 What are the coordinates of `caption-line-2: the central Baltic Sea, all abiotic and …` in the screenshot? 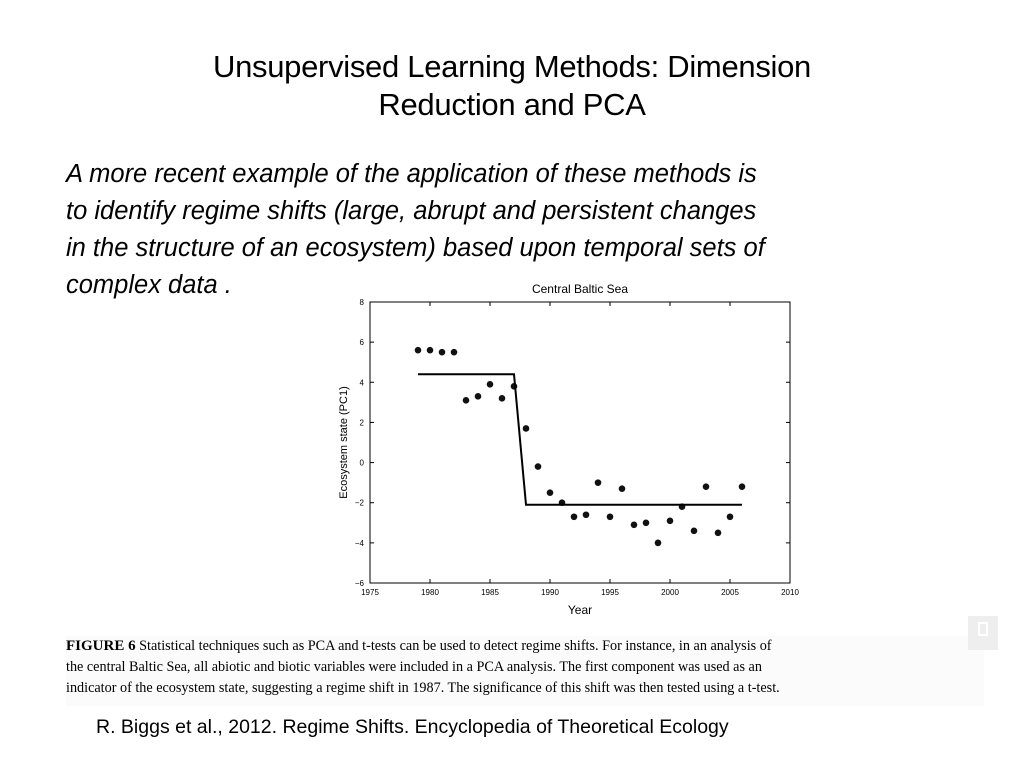 It's located at (414, 667).